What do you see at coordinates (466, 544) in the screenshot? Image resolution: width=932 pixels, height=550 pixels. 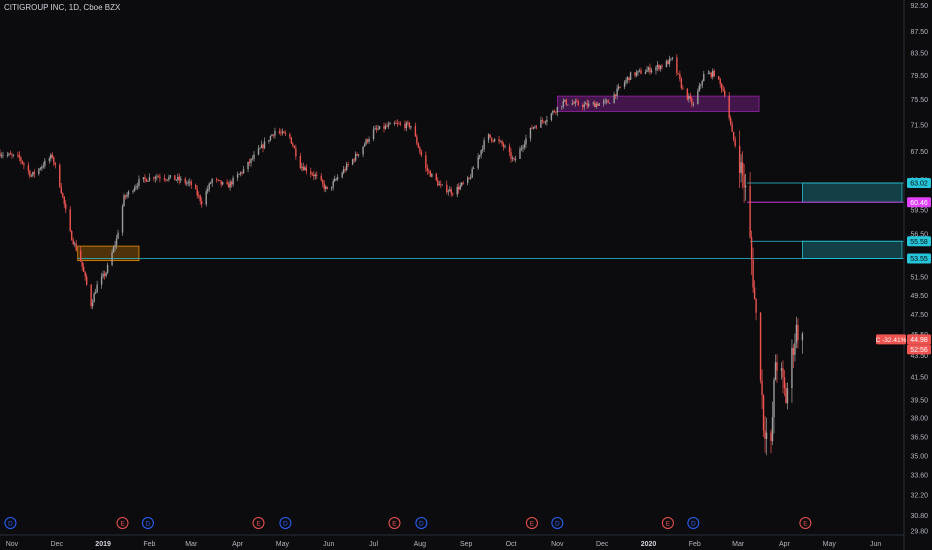 I see `time-axis-label: Sep` at bounding box center [466, 544].